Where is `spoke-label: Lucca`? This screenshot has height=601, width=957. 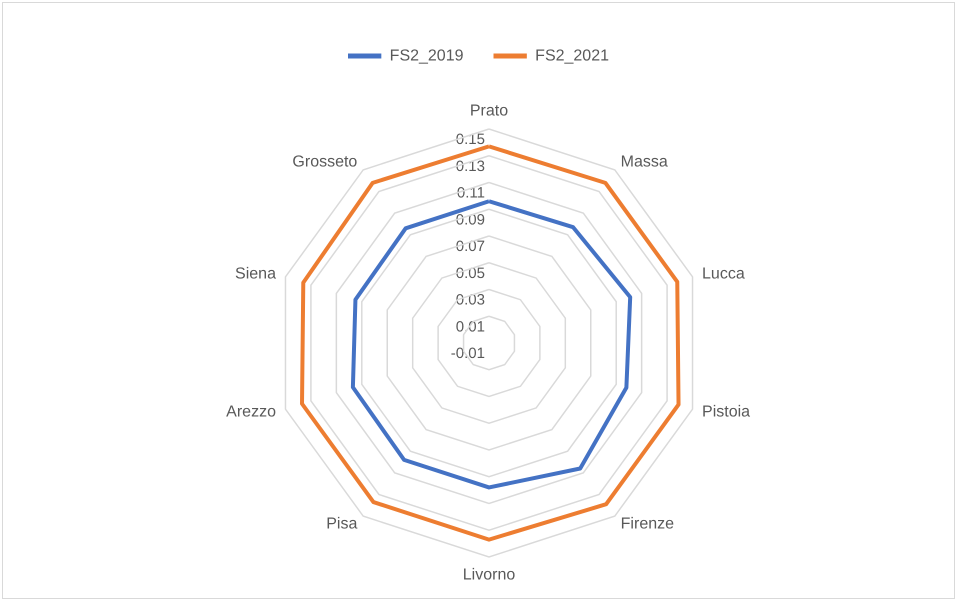
spoke-label: Lucca is located at coordinates (723, 273).